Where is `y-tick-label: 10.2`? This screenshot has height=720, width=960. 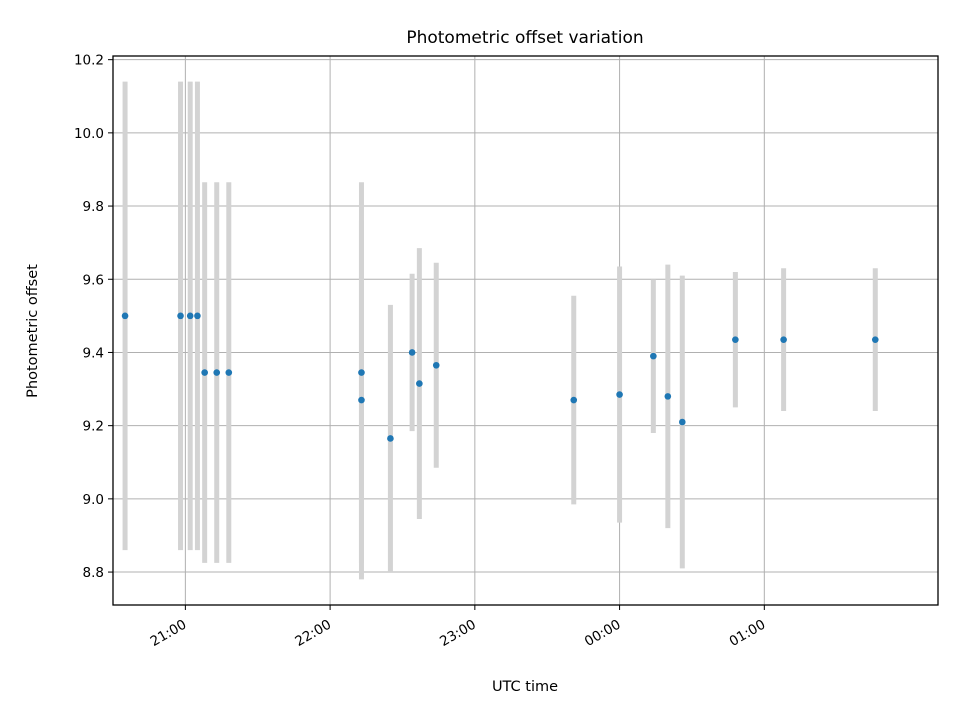
y-tick-label: 10.2 is located at coordinates (89, 61).